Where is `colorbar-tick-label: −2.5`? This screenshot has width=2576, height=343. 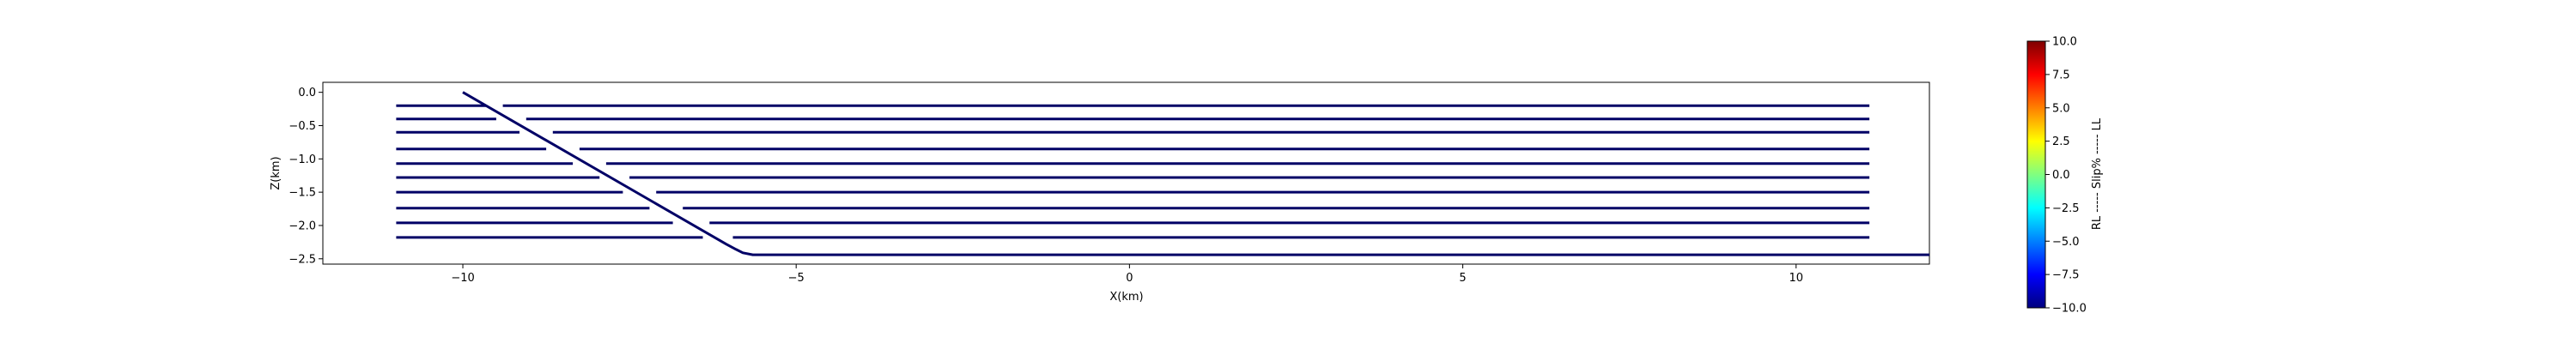
colorbar-tick-label: −2.5 is located at coordinates (2066, 209).